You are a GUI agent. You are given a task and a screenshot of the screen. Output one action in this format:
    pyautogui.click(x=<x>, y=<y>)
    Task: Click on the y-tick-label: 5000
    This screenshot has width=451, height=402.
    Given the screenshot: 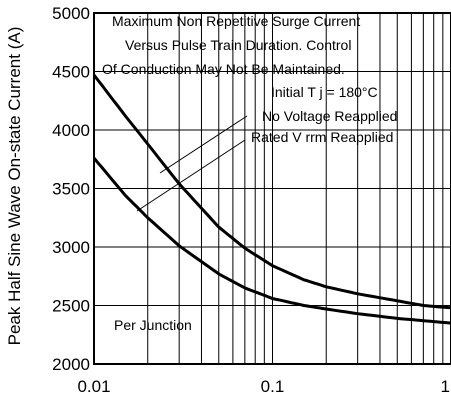 What is the action you would take?
    pyautogui.click(x=71, y=13)
    